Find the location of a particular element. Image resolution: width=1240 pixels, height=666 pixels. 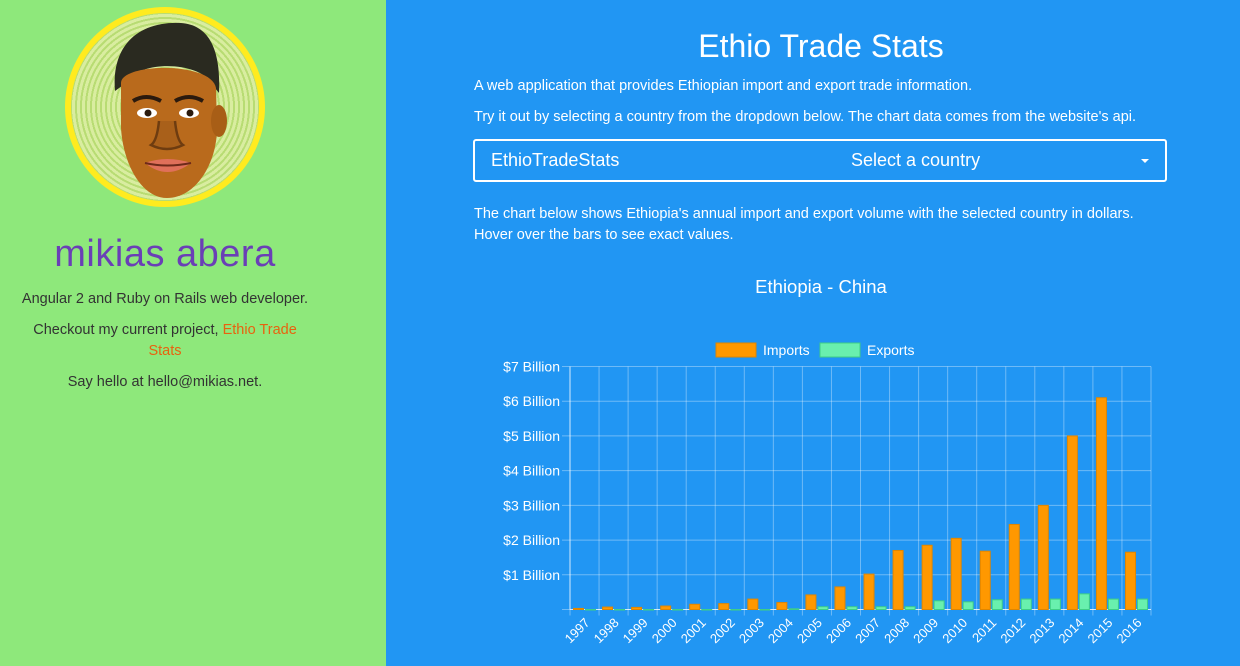

contact-line: Say hello at hello@mikias.net. is located at coordinates (165, 382).